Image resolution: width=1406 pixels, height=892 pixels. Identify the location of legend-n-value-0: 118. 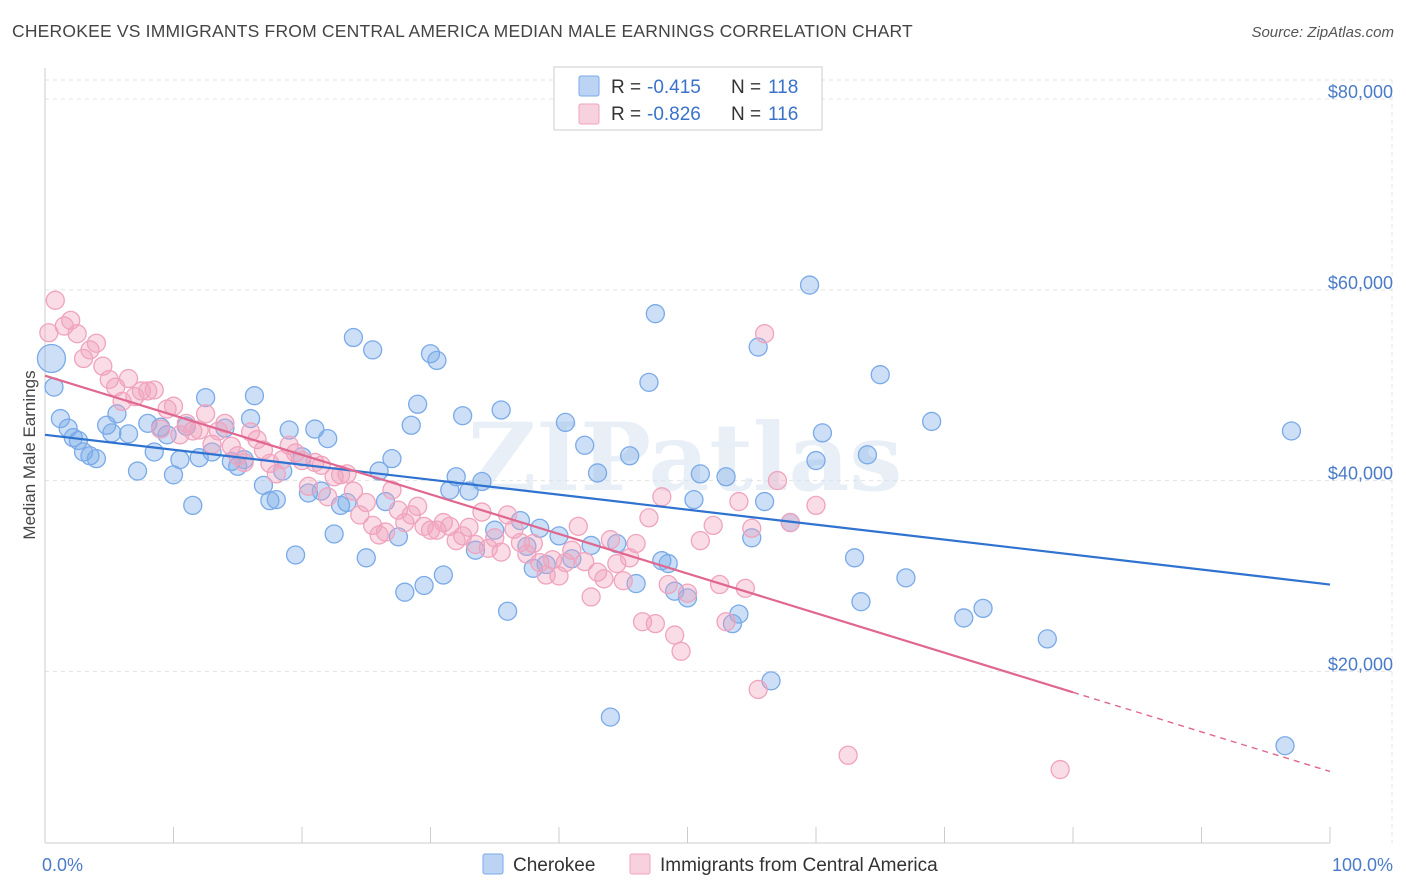
(783, 87).